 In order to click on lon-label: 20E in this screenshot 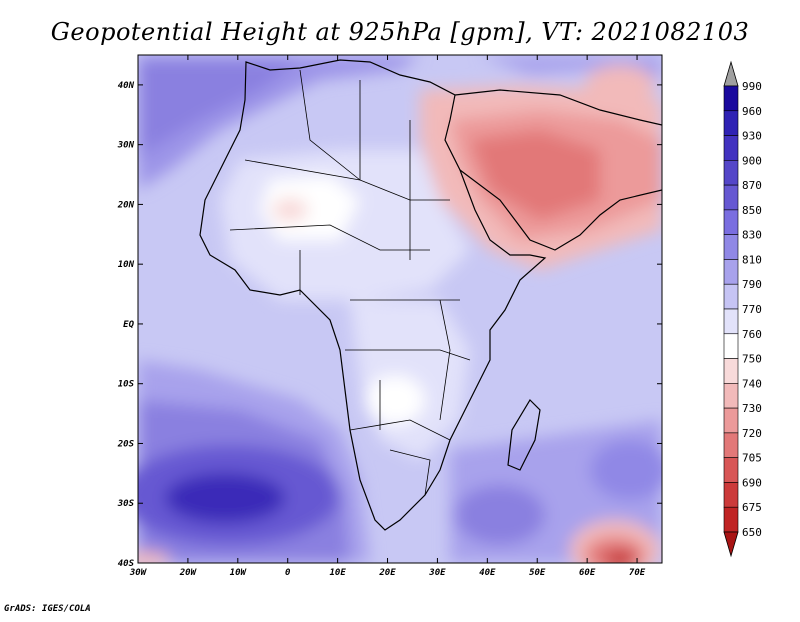, I will do `click(387, 573)`.